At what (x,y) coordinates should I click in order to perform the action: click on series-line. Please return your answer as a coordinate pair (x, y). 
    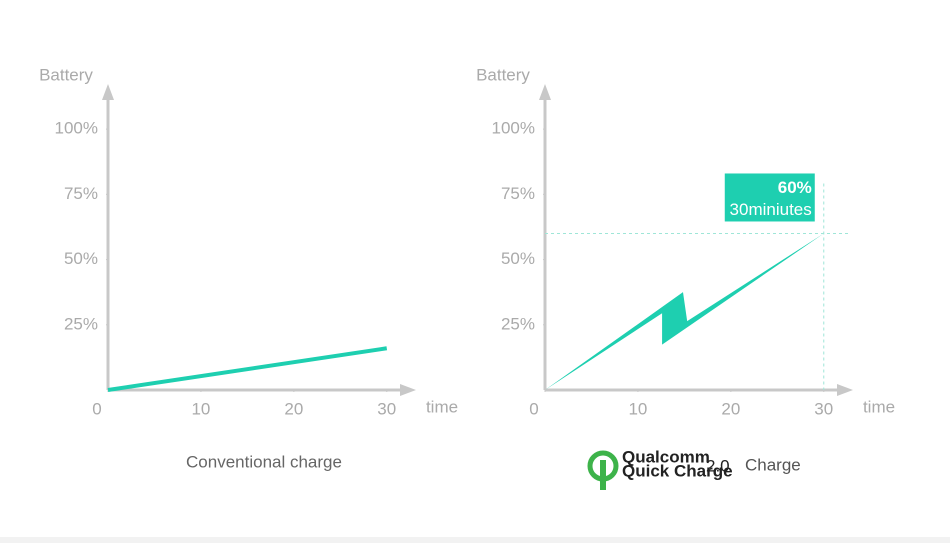
    Looking at the image, I should click on (247, 369).